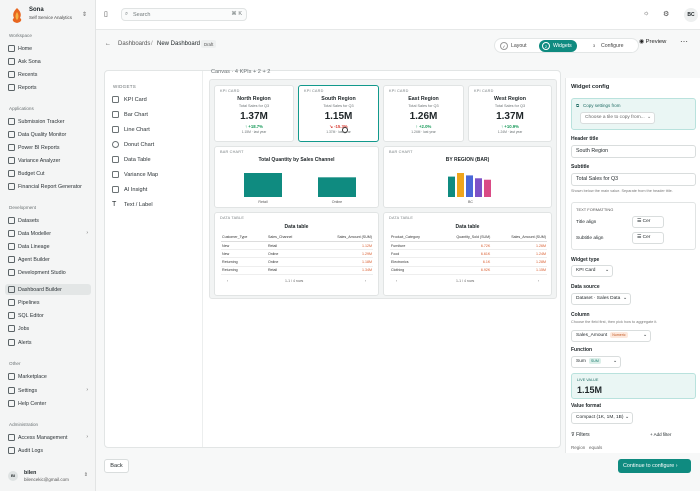 This screenshot has height=491, width=700. What do you see at coordinates (48, 74) in the screenshot?
I see `sidebar-item-recents: Recents` at bounding box center [48, 74].